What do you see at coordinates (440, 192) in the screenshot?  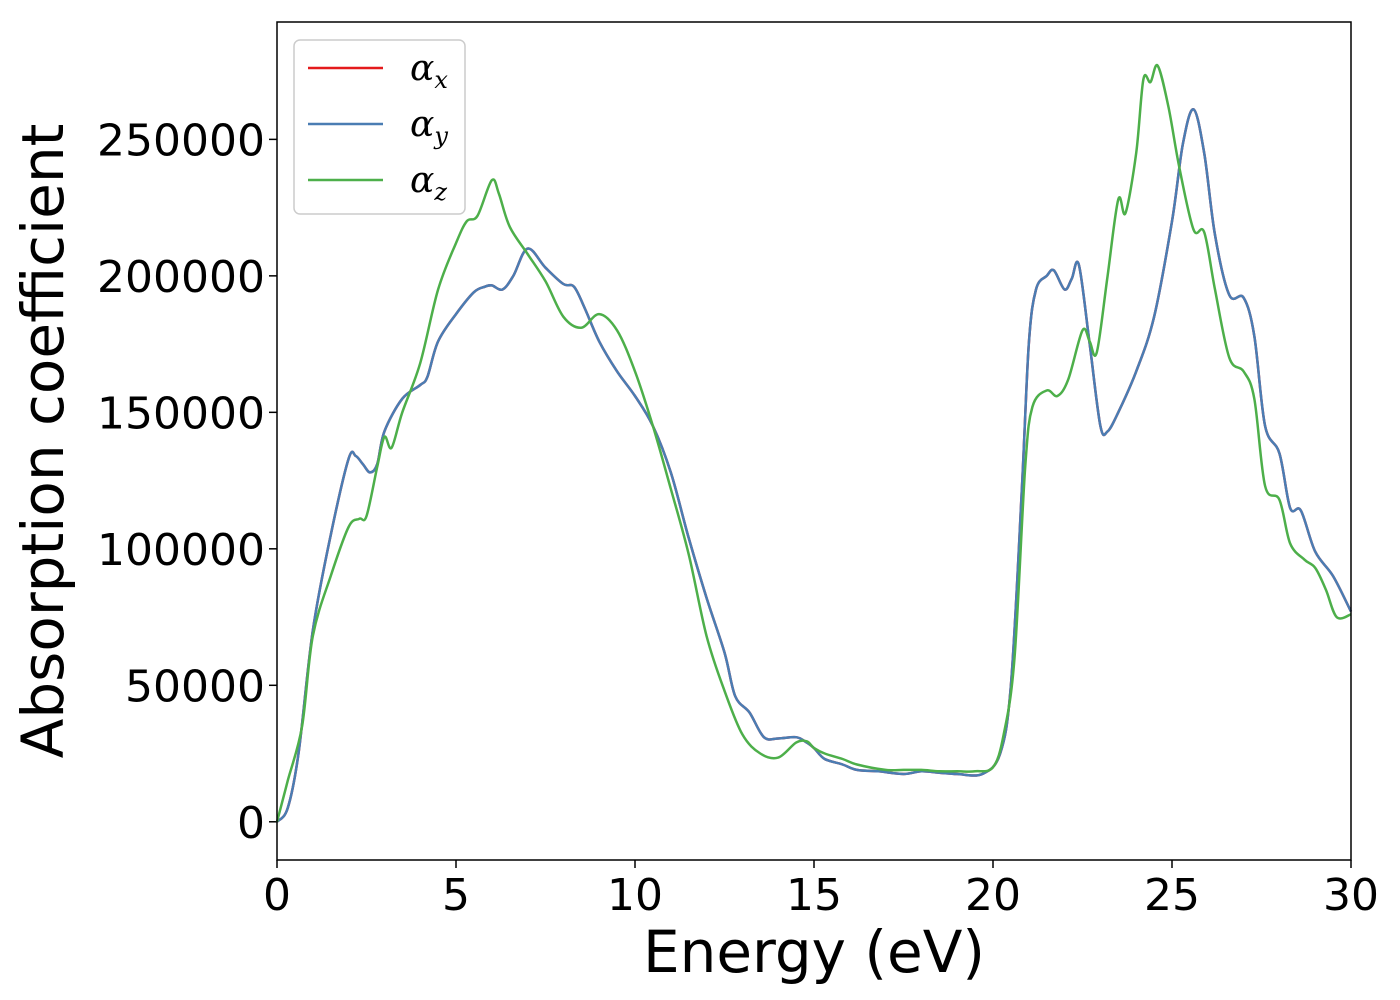 I see `legend-subscript: z` at bounding box center [440, 192].